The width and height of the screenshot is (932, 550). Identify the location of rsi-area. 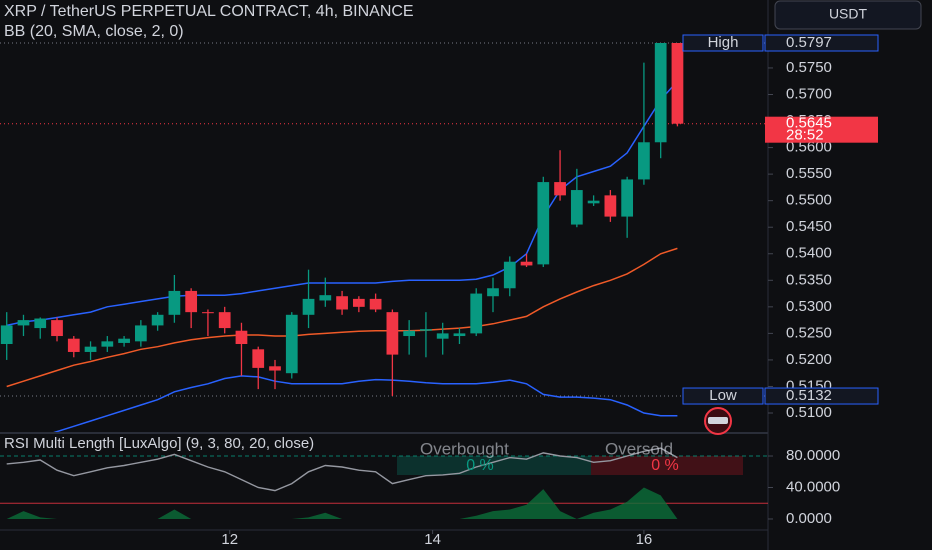
(342, 503).